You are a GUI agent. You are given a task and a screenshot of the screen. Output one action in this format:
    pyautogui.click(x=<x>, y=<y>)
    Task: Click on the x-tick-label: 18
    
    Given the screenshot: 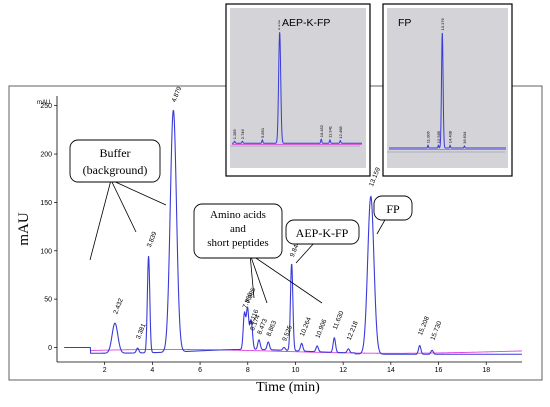 What is the action you would take?
    pyautogui.click(x=486, y=370)
    